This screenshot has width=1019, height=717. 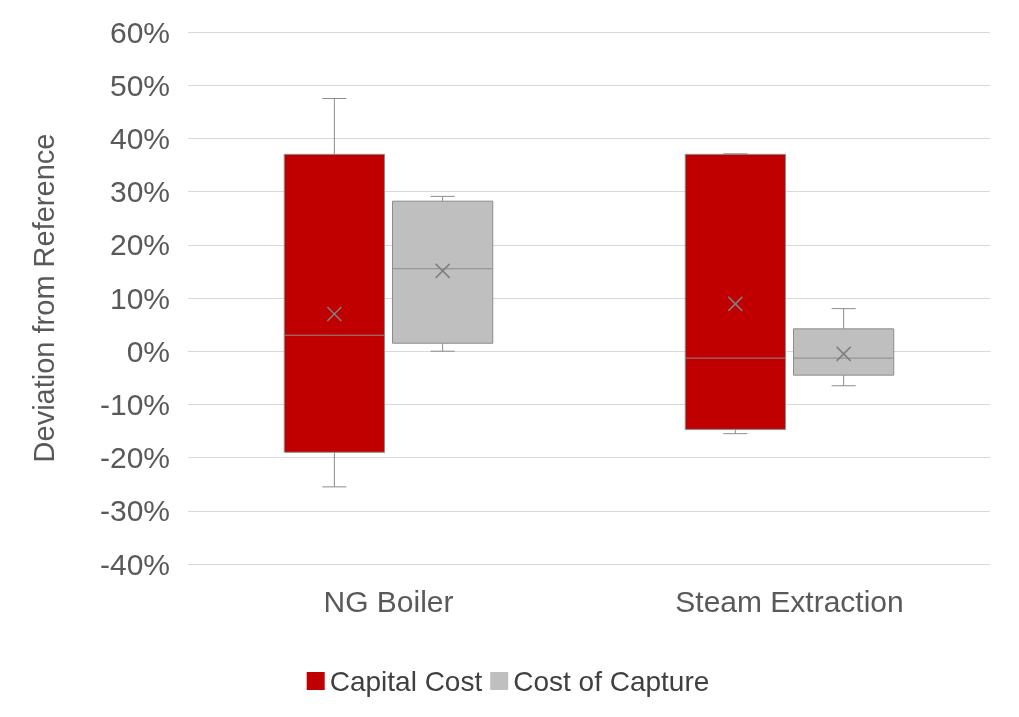 I want to click on y-tick-label: 10%, so click(x=139, y=298).